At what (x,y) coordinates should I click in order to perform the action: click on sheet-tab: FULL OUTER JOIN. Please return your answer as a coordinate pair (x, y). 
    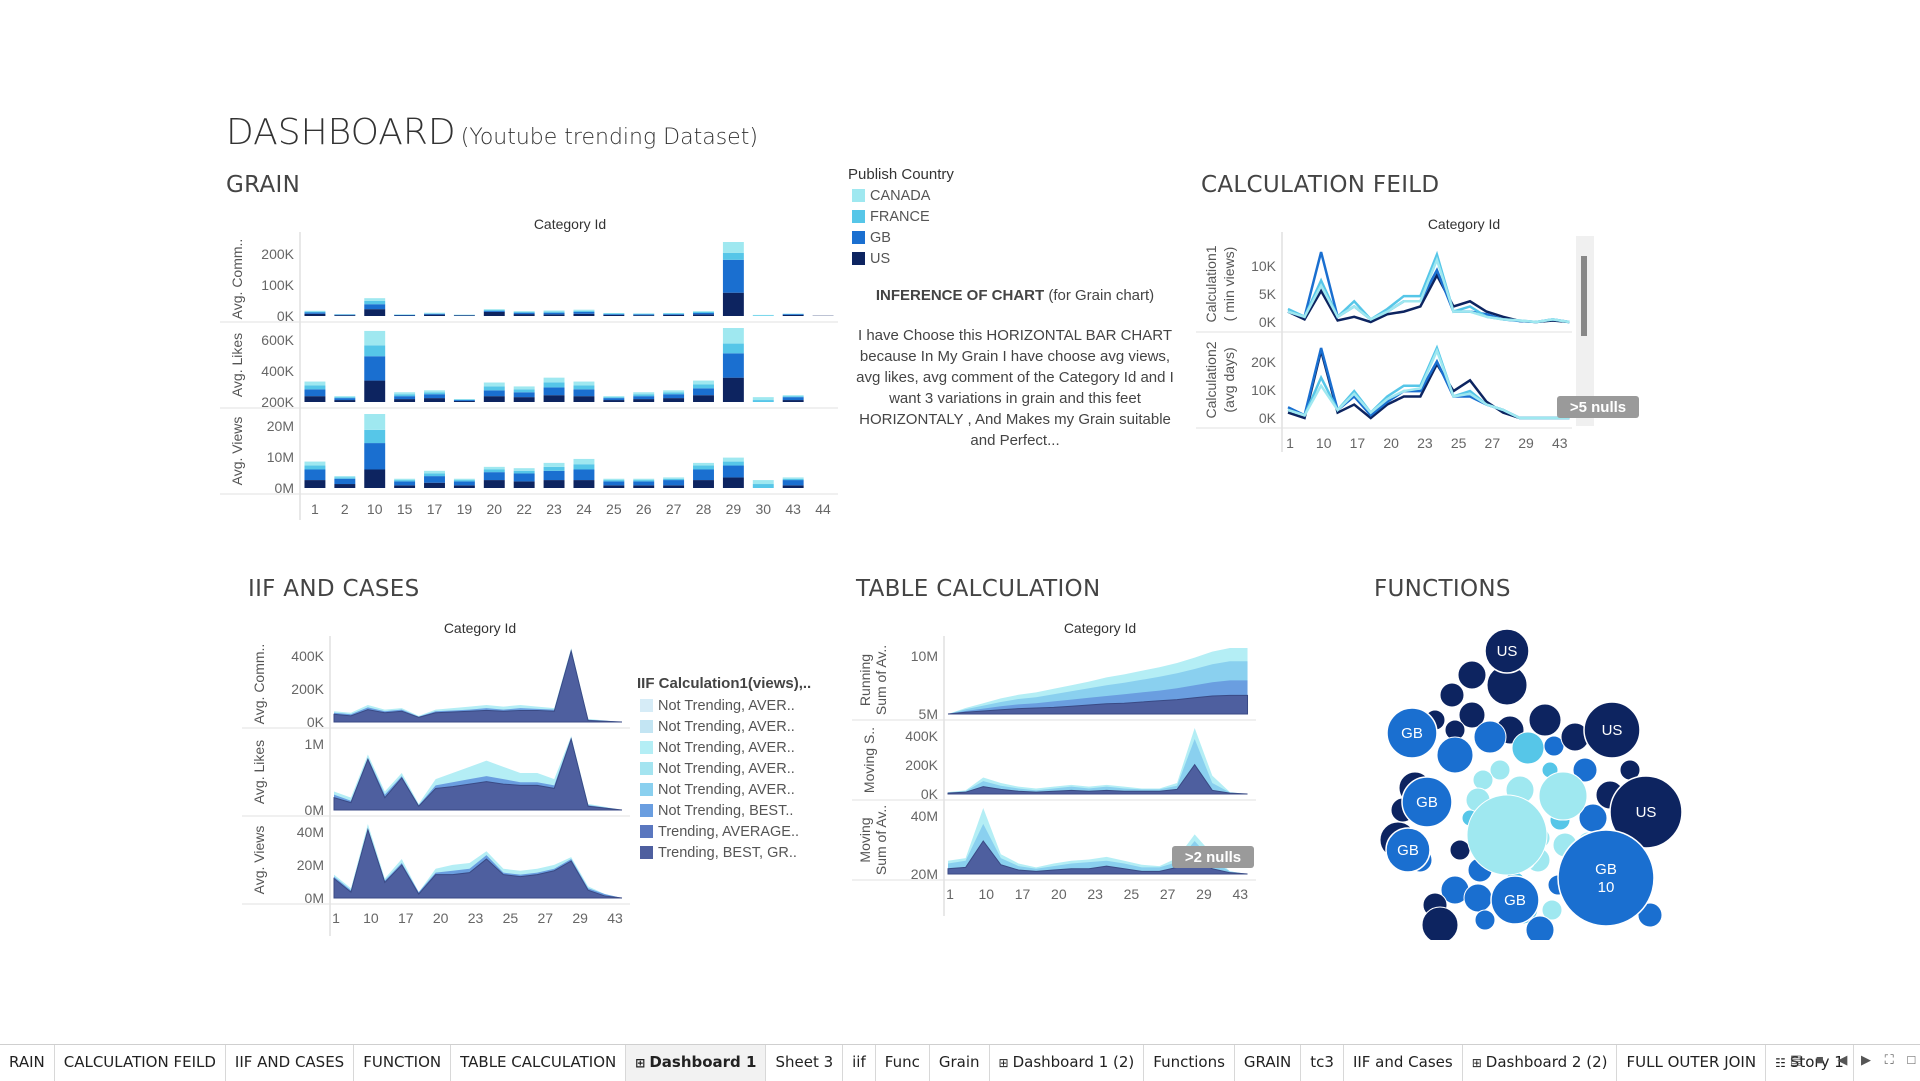
    Looking at the image, I should click on (1691, 1063).